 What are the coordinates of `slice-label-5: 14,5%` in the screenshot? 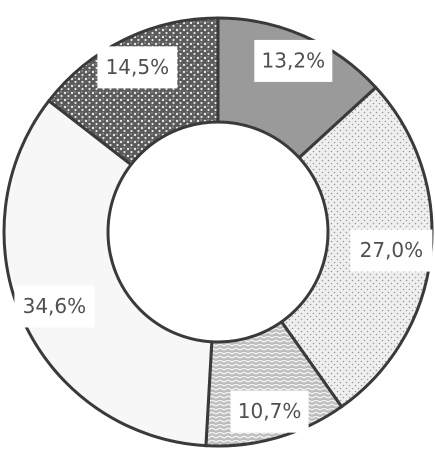 It's located at (138, 67).